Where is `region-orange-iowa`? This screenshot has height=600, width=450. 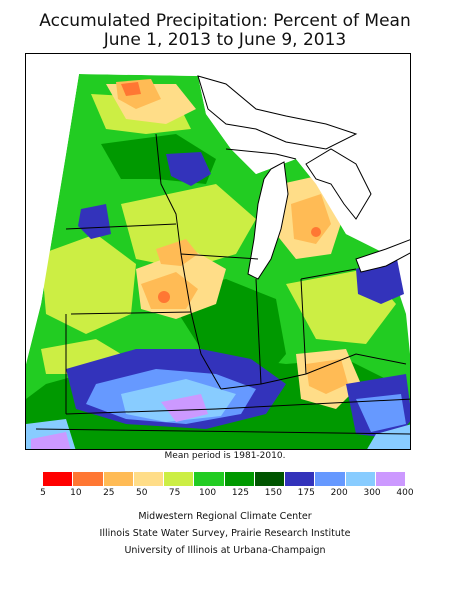
region-orange-iowa is located at coordinates (177, 252).